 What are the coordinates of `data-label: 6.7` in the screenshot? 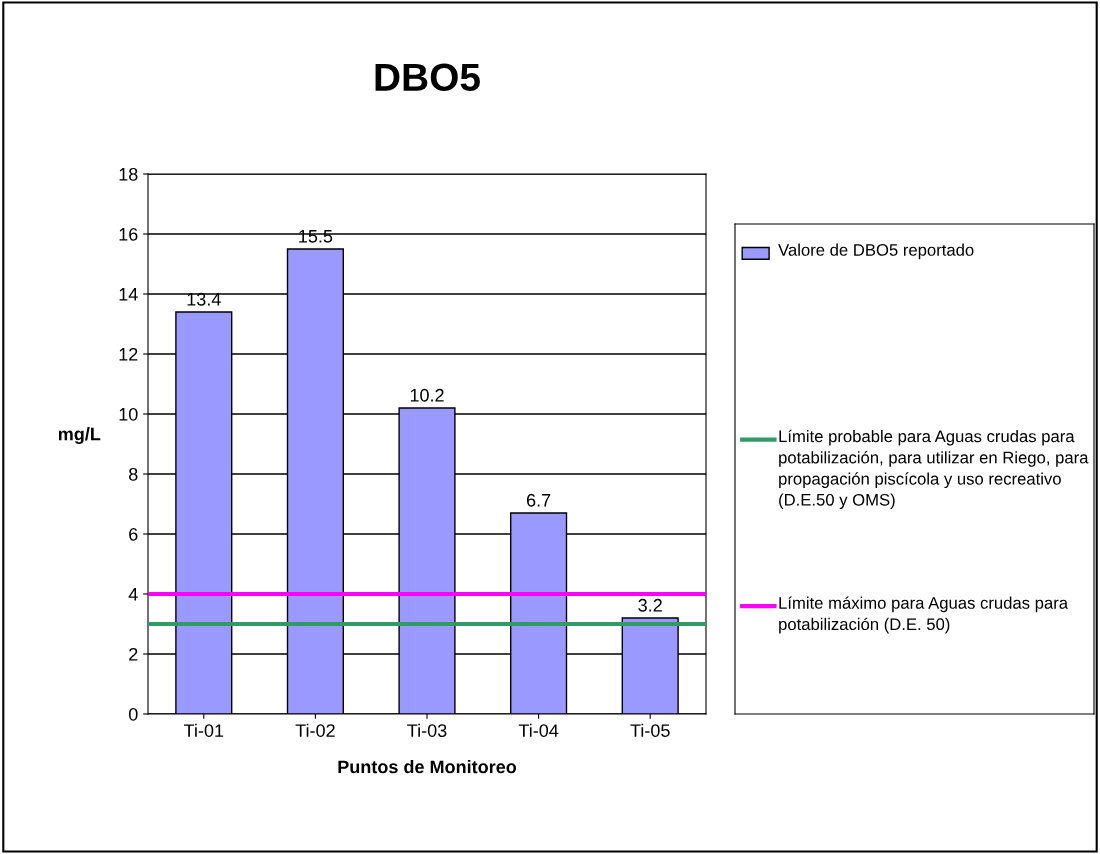 It's located at (538, 500).